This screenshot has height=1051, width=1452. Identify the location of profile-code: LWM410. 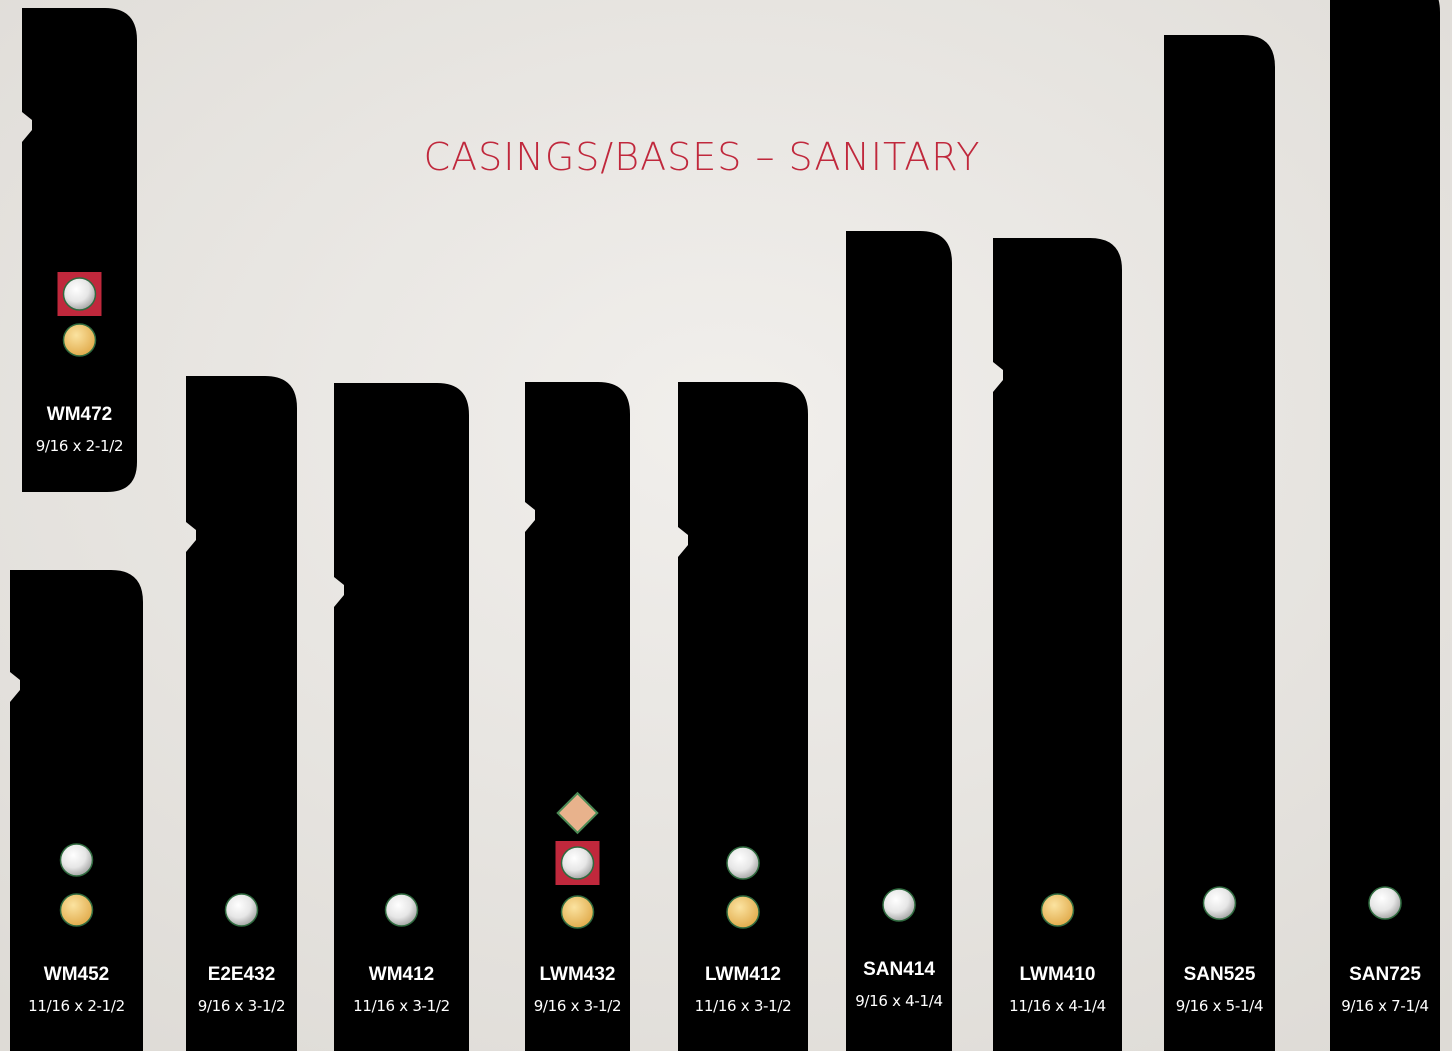
(1057, 974).